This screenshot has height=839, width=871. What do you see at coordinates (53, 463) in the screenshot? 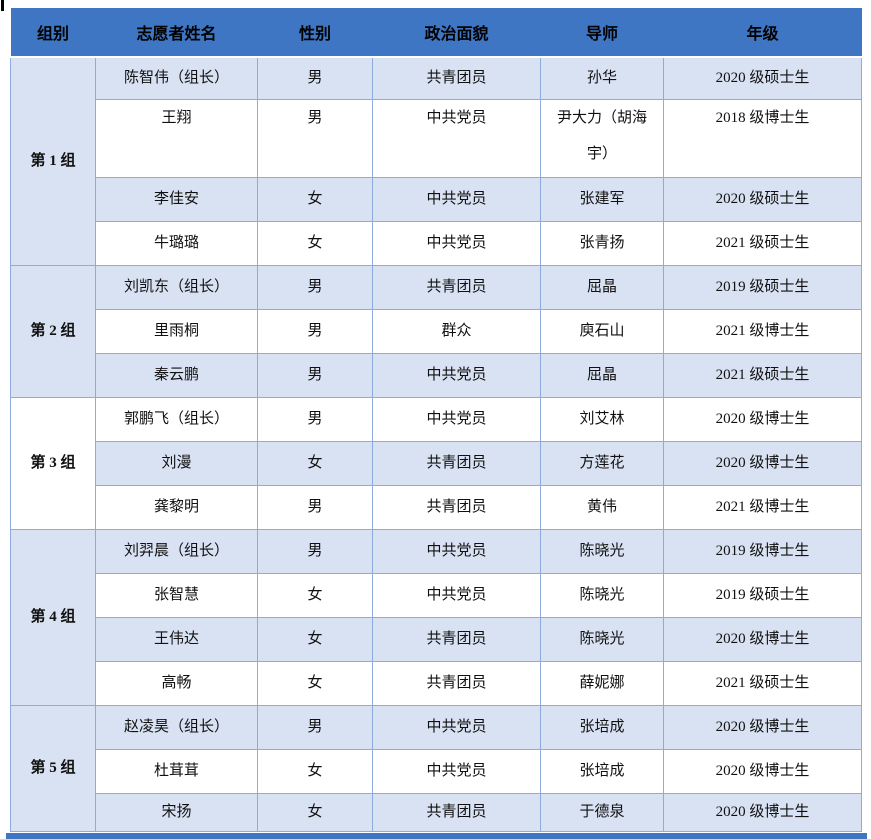
I see `group-cell: 第 3 组` at bounding box center [53, 463].